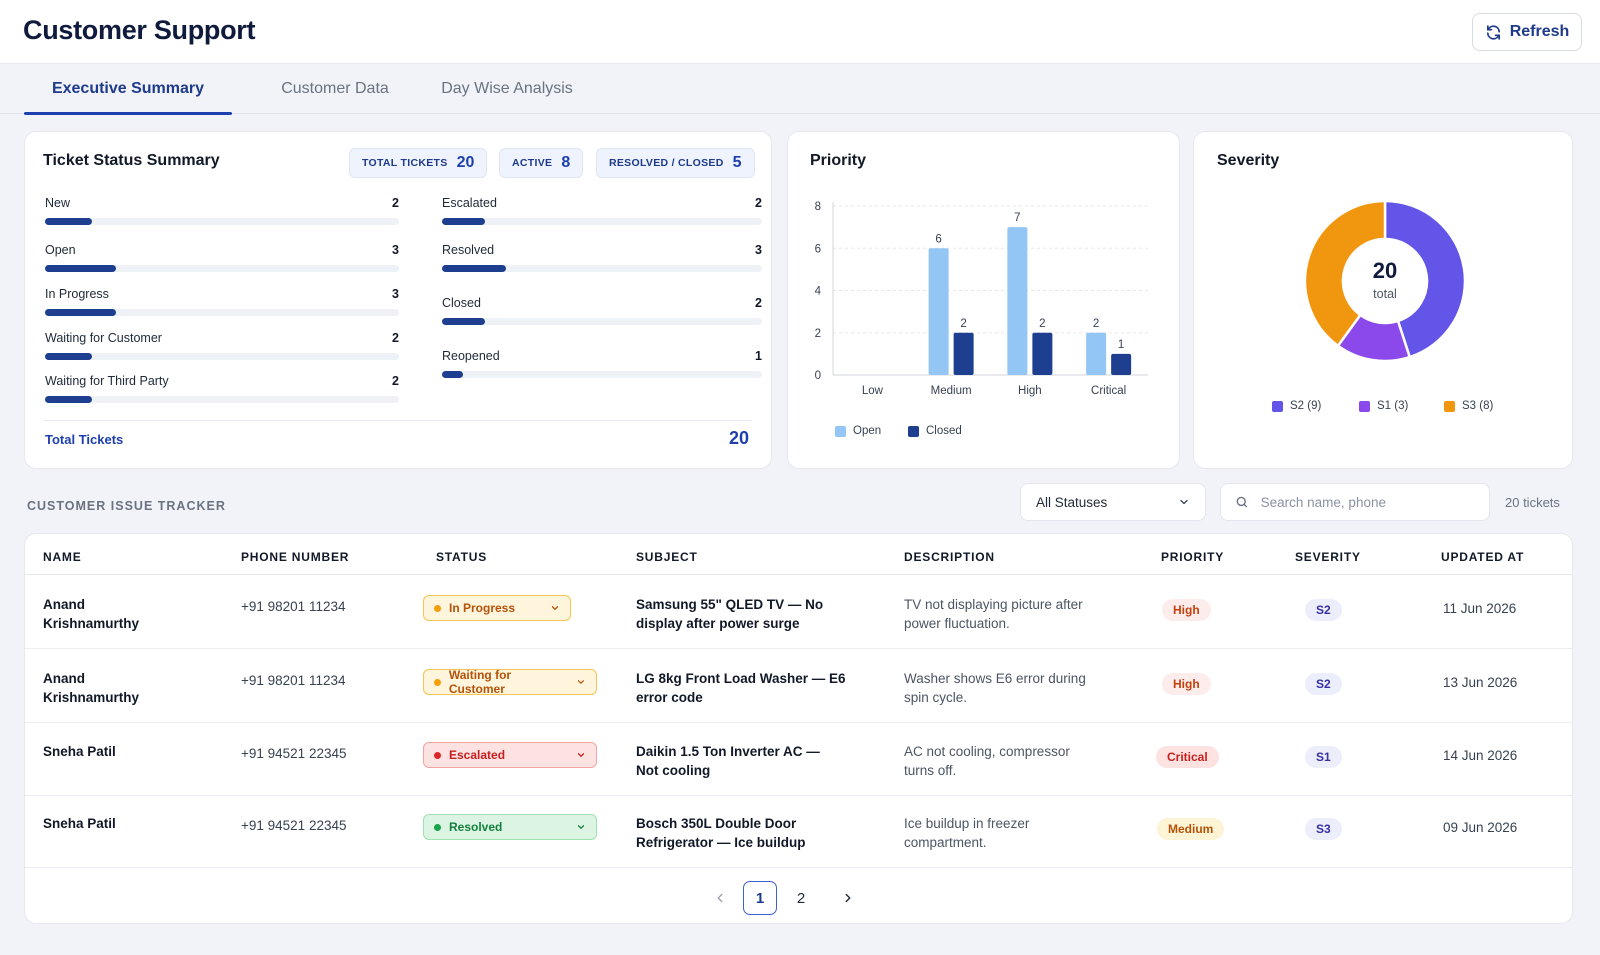 This screenshot has height=955, width=1600. Describe the element at coordinates (716, 823) in the screenshot. I see `ticket-subject-line: Bosch 350L Double Door` at that location.